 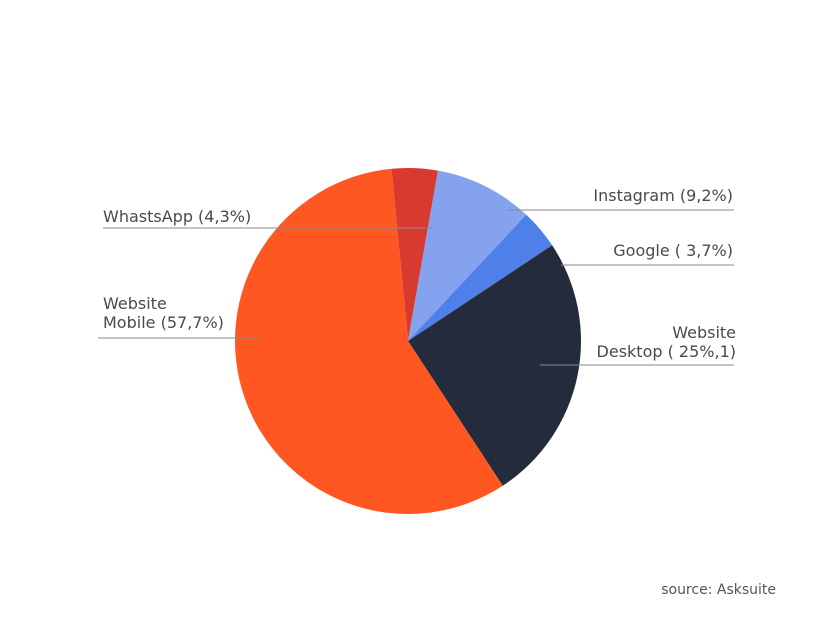 I want to click on pie-slice-desktop, so click(x=495, y=365).